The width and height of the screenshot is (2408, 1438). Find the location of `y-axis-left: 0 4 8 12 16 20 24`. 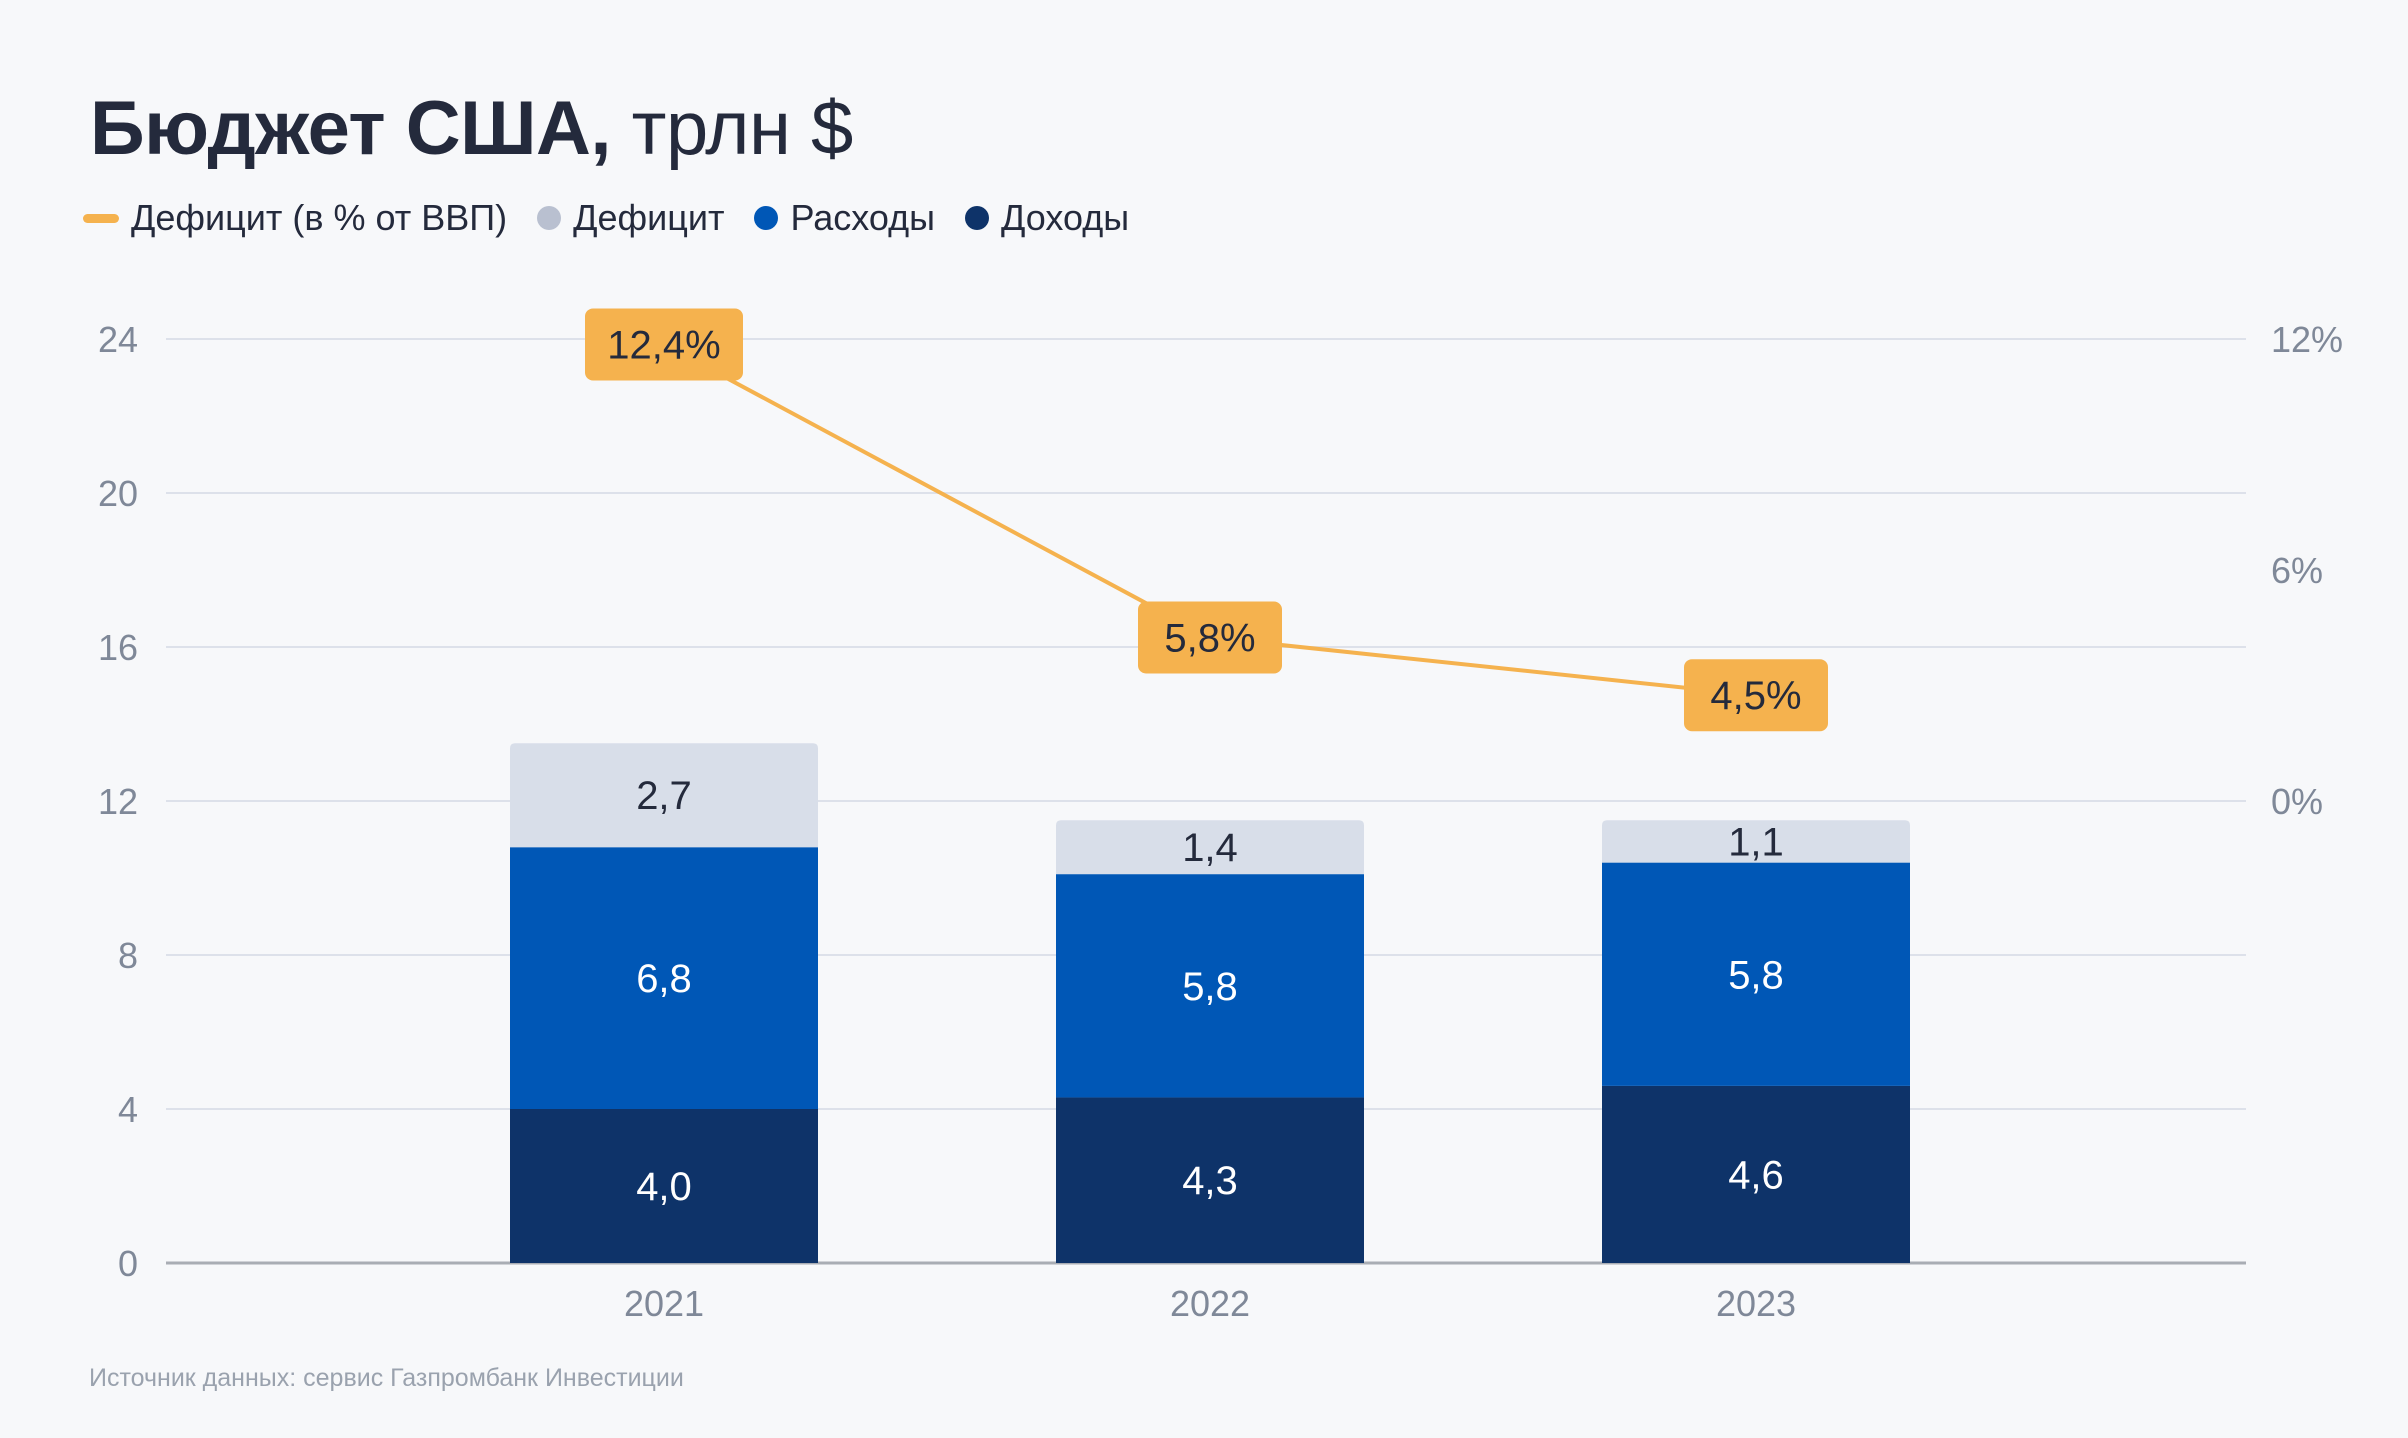

y-axis-left: 0 4 8 12 16 20 24 is located at coordinates (118, 801).